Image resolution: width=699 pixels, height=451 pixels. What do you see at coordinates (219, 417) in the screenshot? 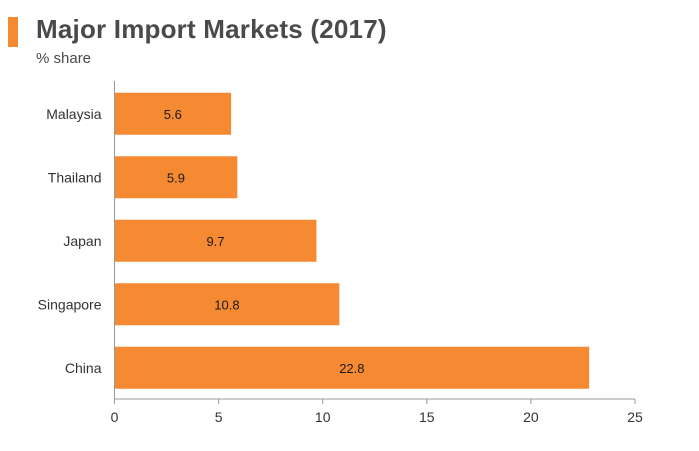
I see `x-tick-label-5: 5` at bounding box center [219, 417].